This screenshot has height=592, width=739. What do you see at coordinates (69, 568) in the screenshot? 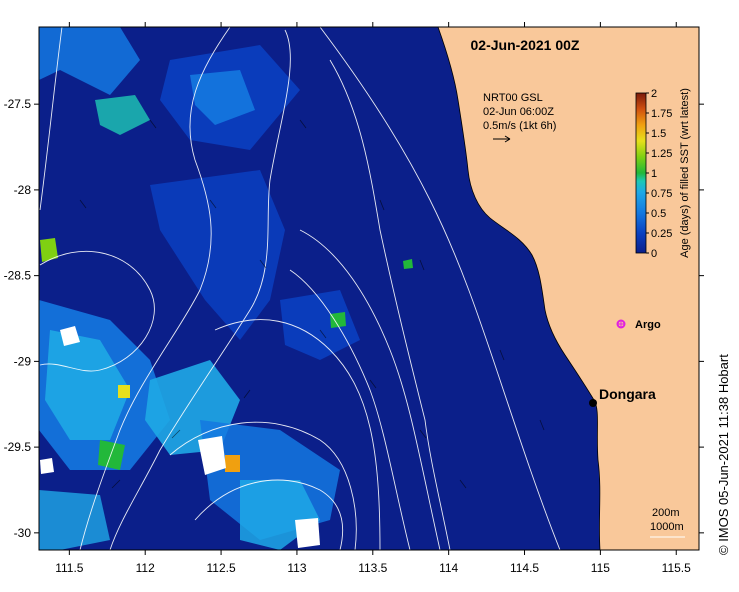
I see `x-tick-label: 111.5` at bounding box center [69, 568].